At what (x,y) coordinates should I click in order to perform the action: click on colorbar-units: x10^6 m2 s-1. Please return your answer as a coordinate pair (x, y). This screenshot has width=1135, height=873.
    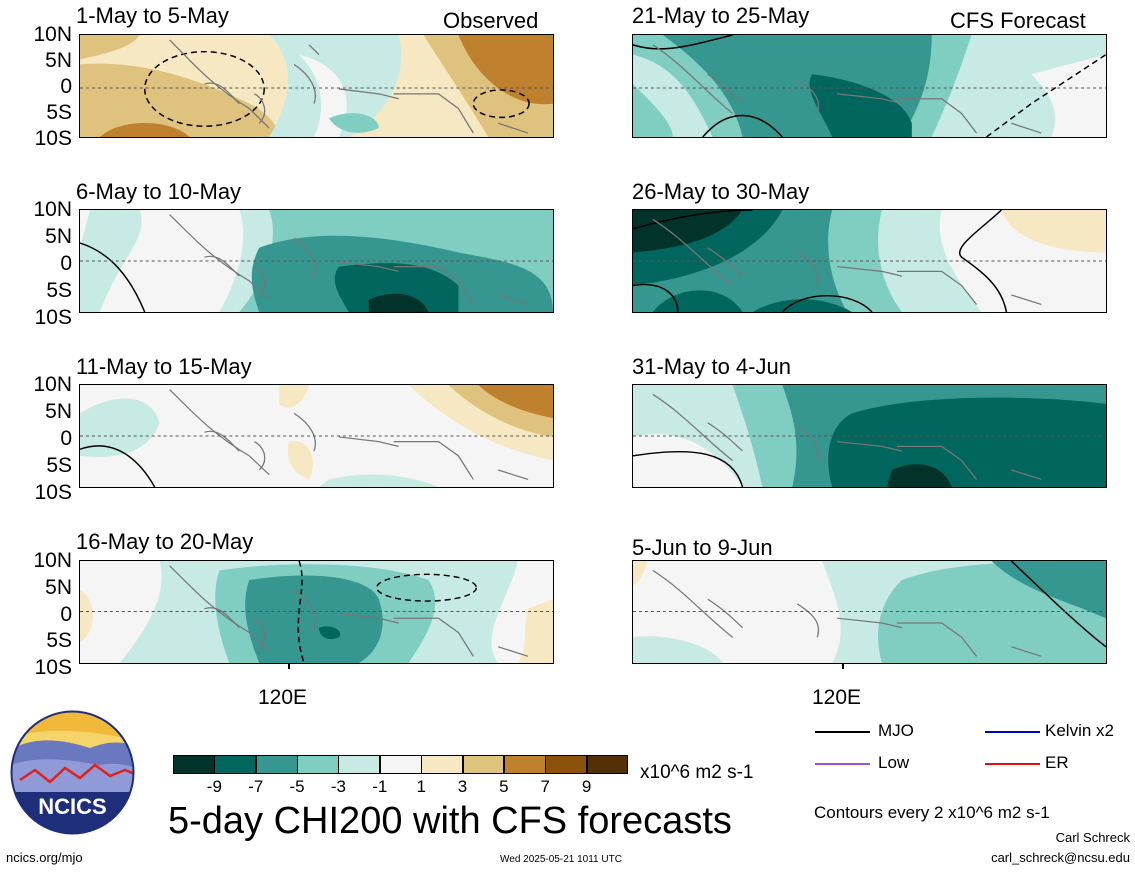
    Looking at the image, I should click on (697, 772).